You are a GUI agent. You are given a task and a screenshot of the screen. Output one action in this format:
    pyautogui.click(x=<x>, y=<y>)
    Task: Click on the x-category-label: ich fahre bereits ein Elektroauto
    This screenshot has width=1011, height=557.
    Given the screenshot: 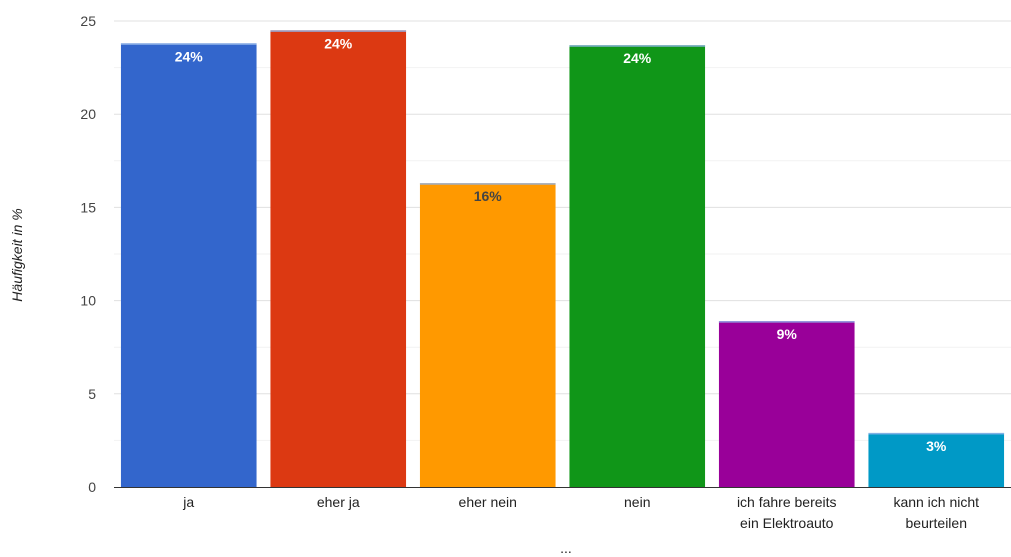 What is the action you would take?
    pyautogui.click(x=787, y=512)
    